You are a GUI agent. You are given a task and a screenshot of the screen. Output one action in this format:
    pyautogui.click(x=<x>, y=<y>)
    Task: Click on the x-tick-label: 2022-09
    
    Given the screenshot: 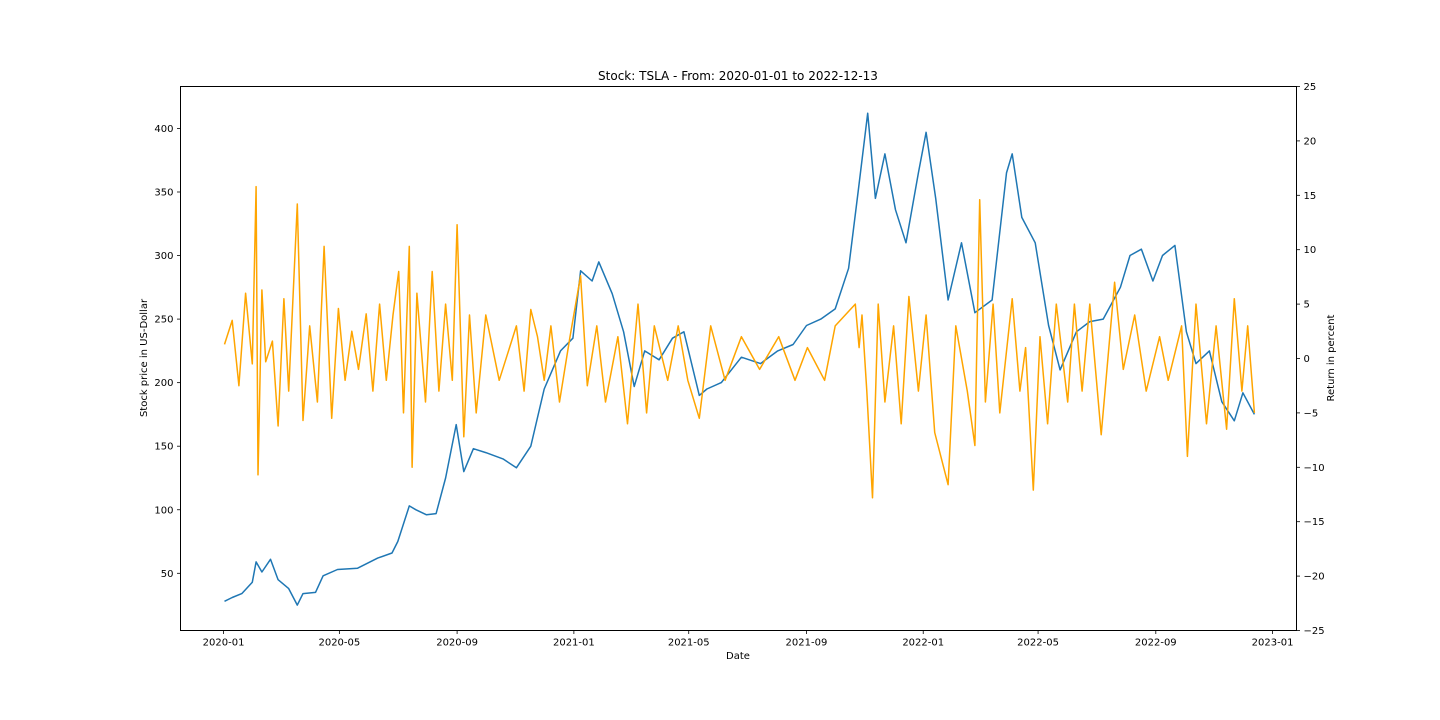 What is the action you would take?
    pyautogui.click(x=1156, y=643)
    